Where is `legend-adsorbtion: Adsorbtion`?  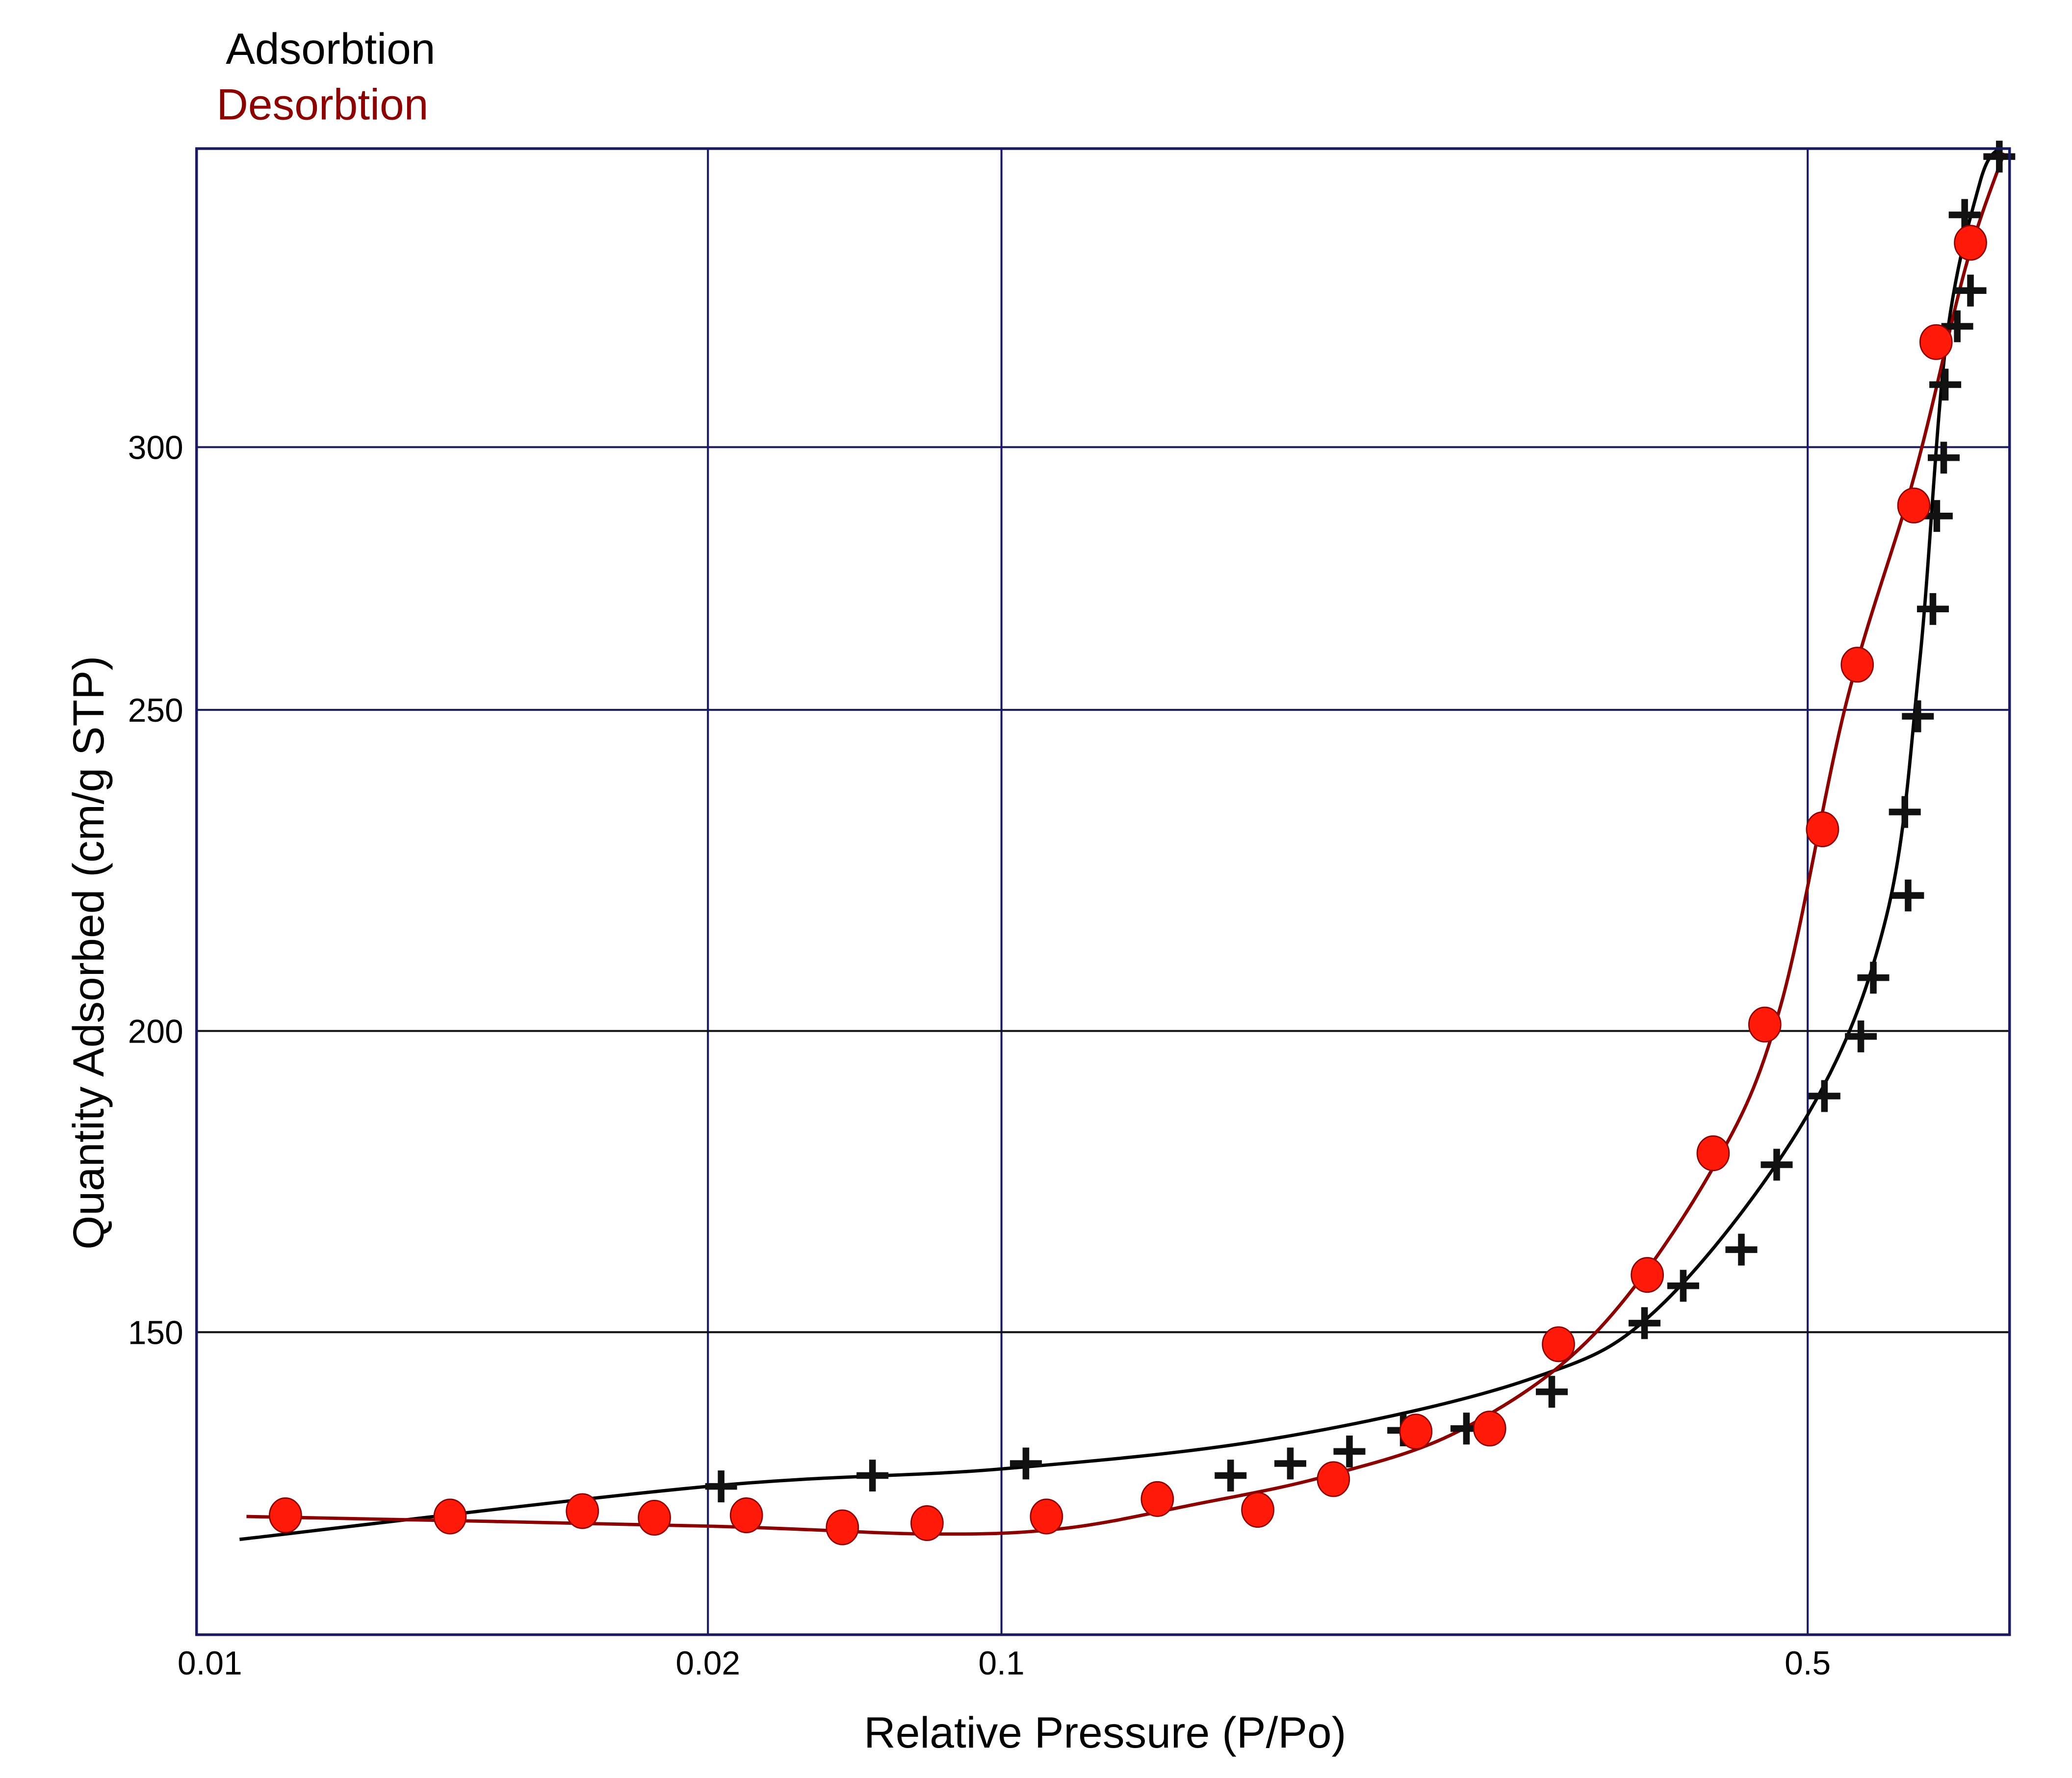
legend-adsorbtion: Adsorbtion is located at coordinates (330, 48).